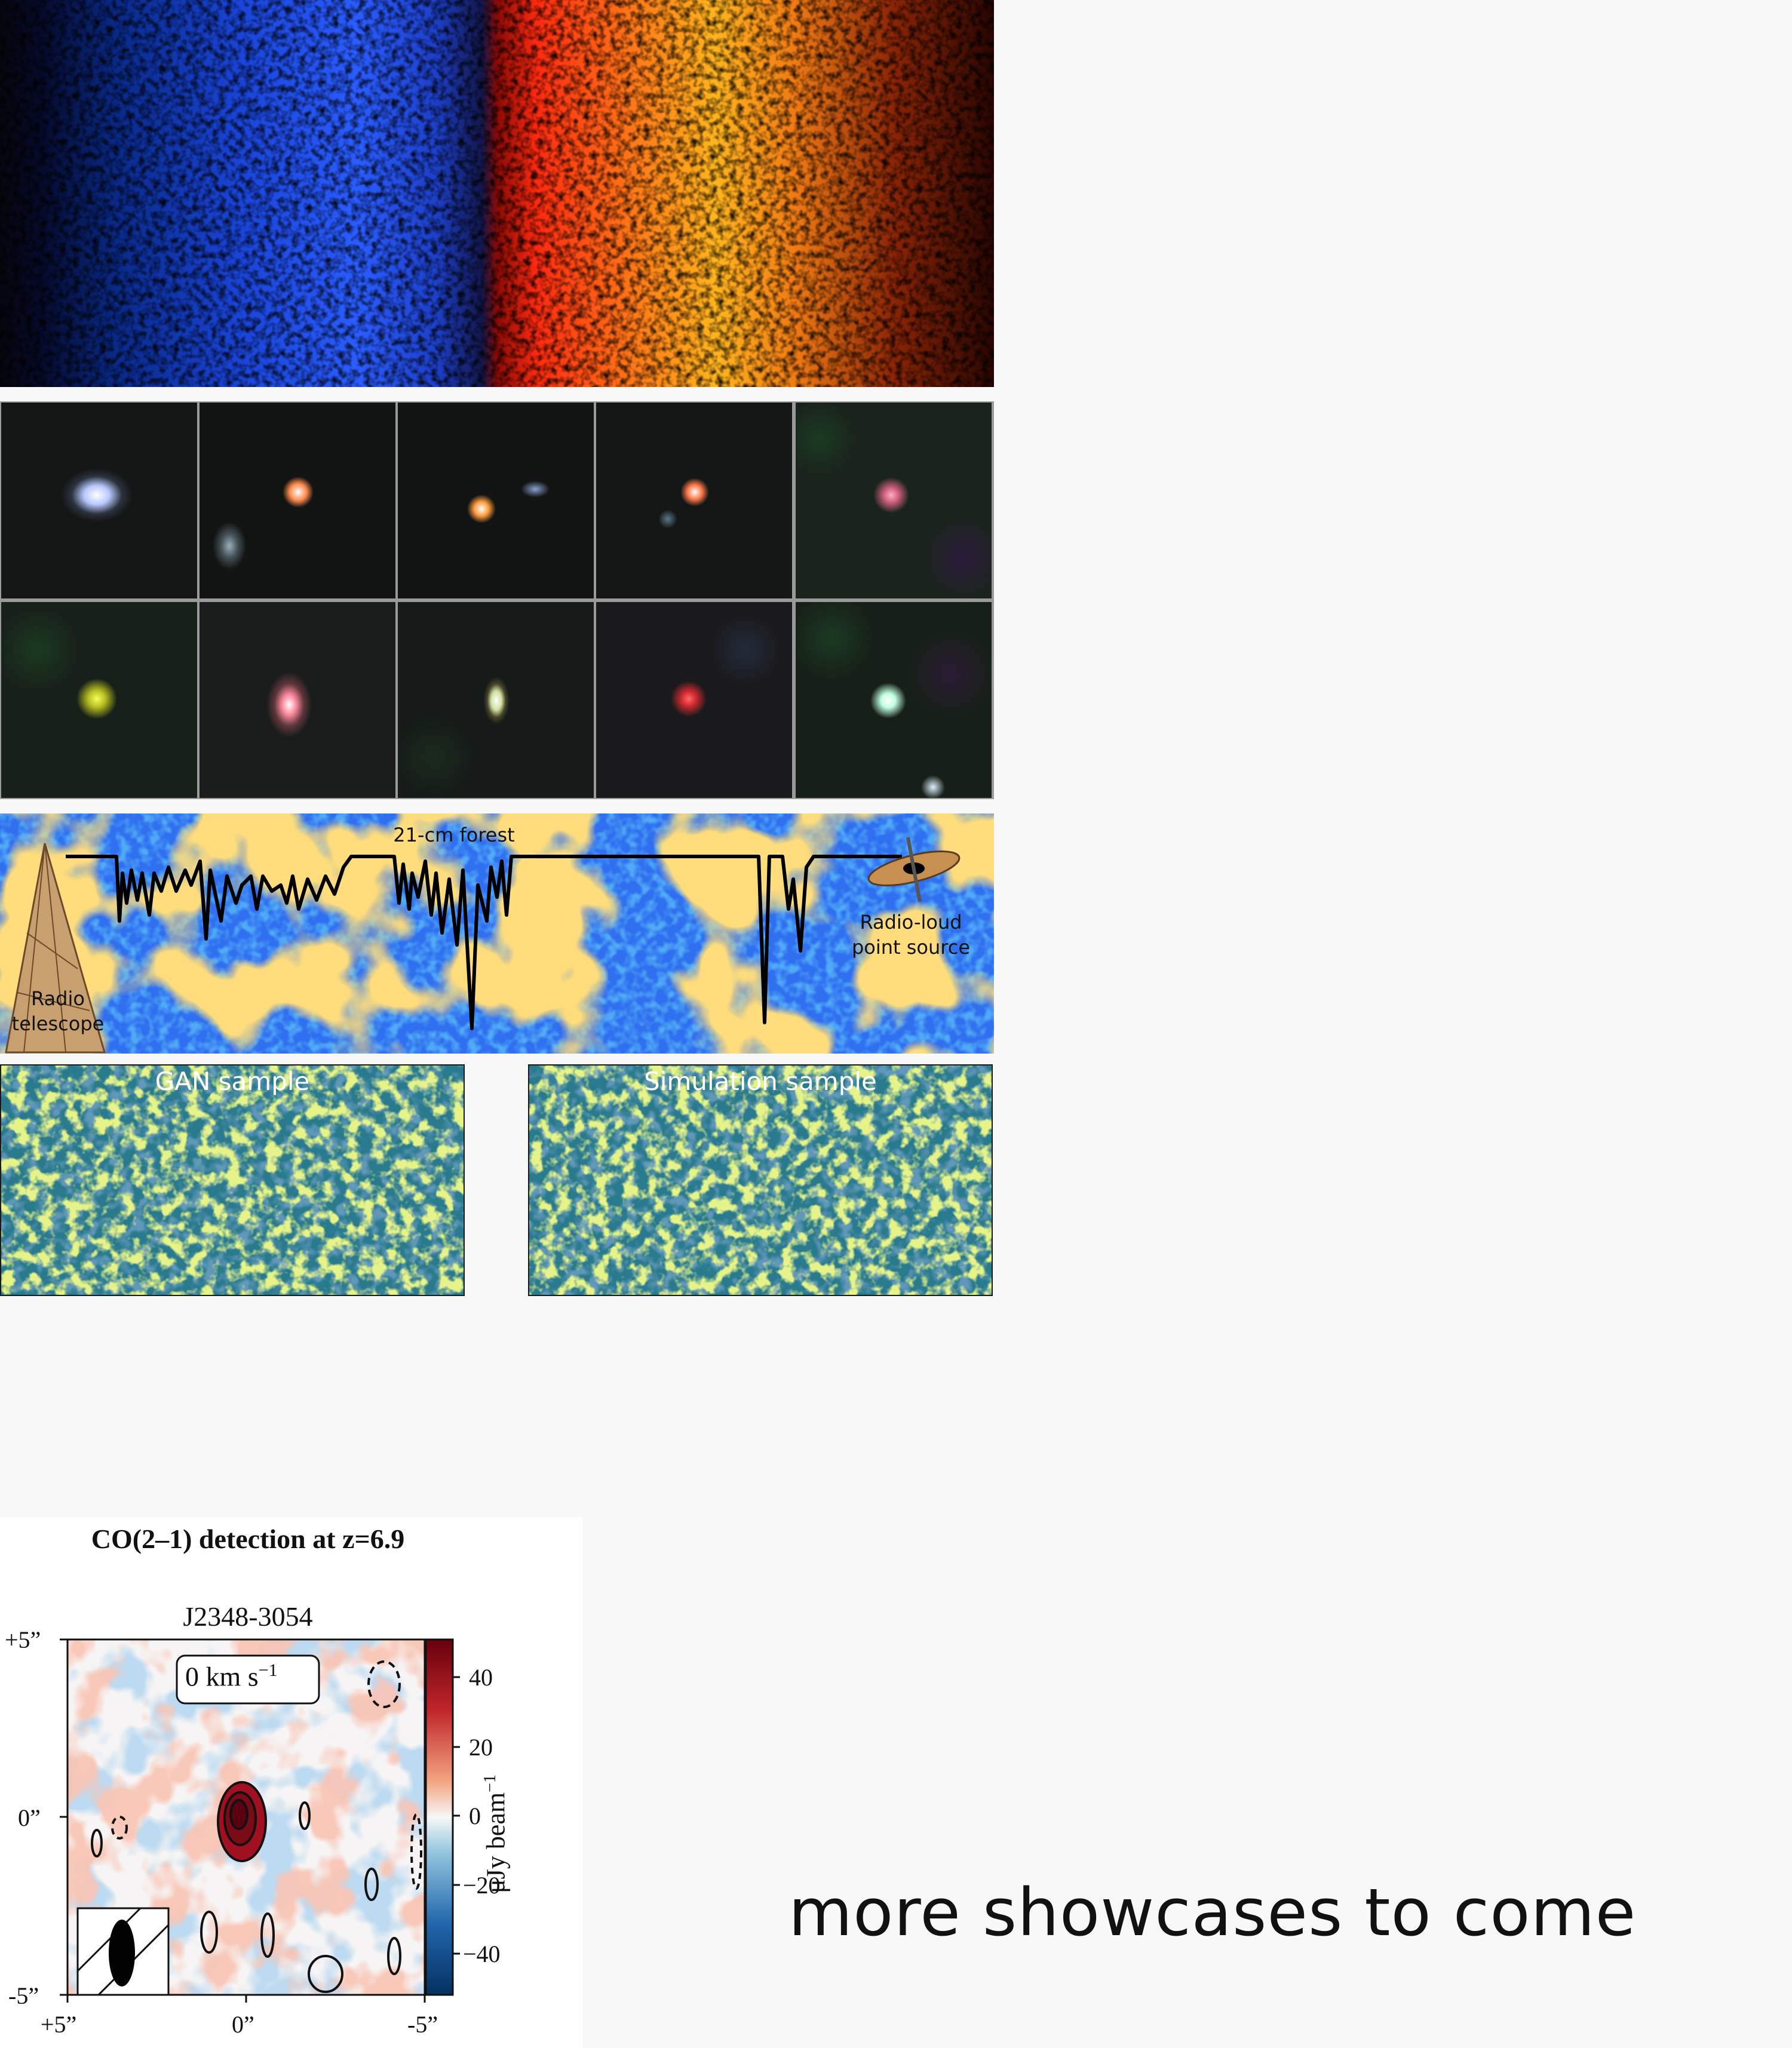  What do you see at coordinates (914, 870) in the screenshot?
I see `radio-loud-source-icon` at bounding box center [914, 870].